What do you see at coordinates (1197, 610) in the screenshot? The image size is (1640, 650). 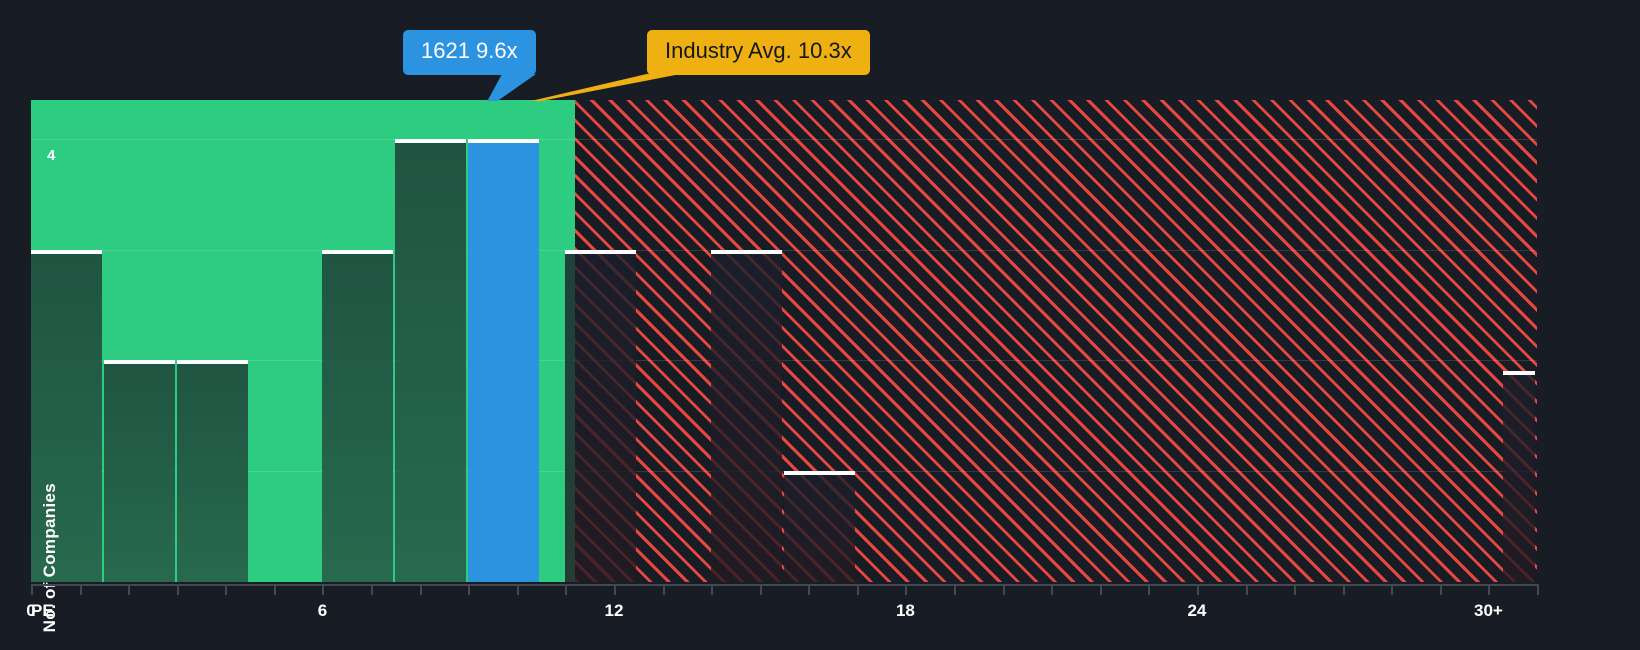 I see `x-axis-tick-label: 24` at bounding box center [1197, 610].